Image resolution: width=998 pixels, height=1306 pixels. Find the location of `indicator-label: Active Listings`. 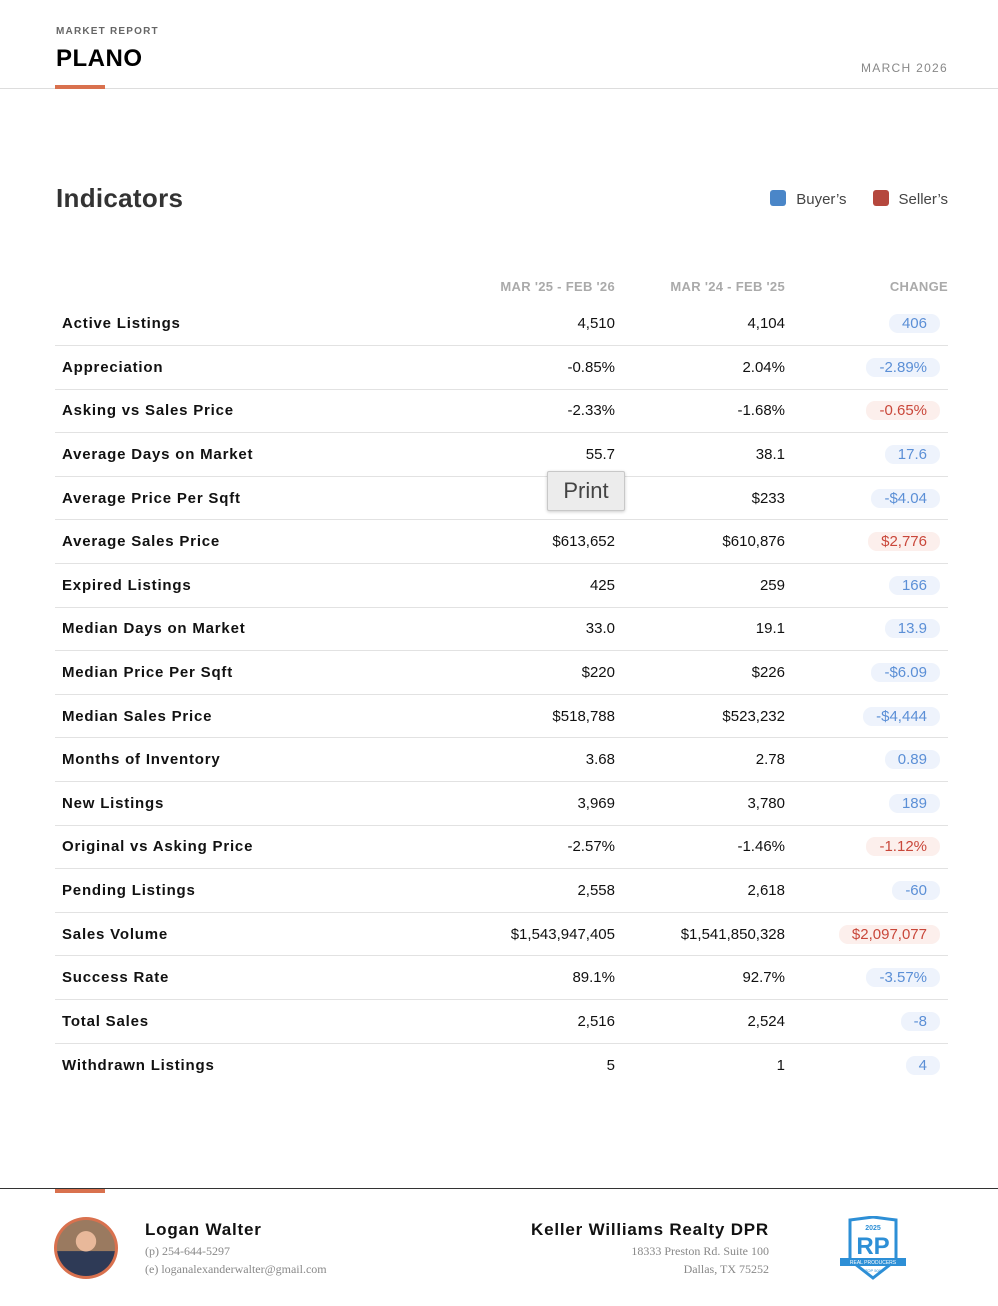

indicator-label: Active Listings is located at coordinates (255, 324).